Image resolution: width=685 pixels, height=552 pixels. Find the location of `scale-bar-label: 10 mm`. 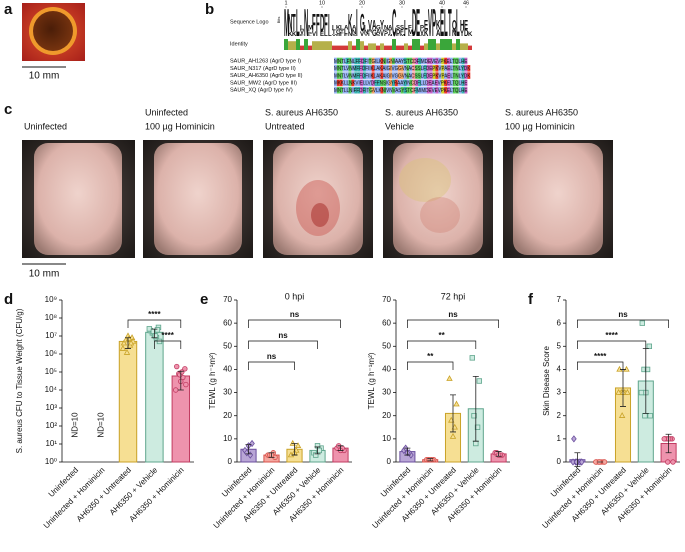

scale-bar-label: 10 mm is located at coordinates (44, 76).